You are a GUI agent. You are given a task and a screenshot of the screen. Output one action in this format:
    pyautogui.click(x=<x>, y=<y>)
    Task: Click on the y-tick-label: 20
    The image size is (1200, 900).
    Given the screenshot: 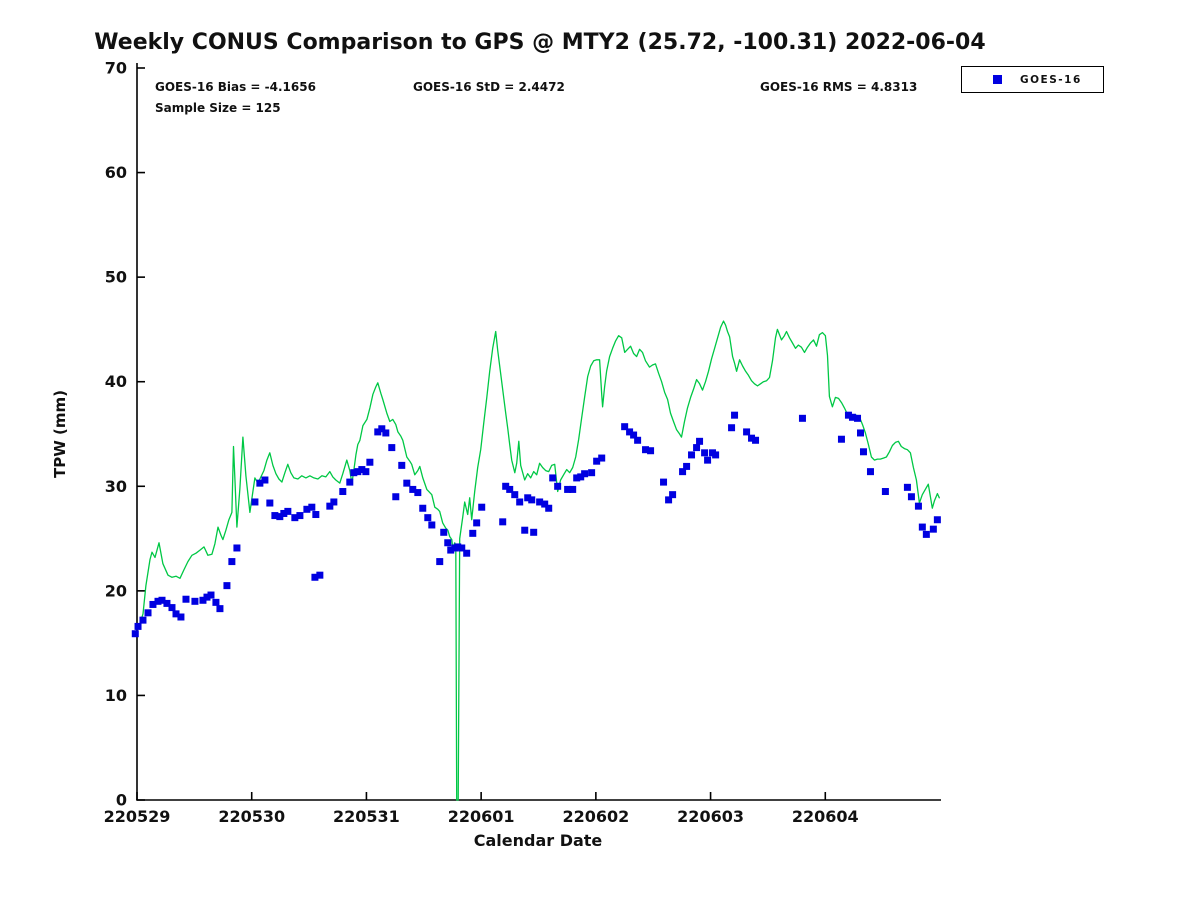 What is the action you would take?
    pyautogui.click(x=116, y=590)
    